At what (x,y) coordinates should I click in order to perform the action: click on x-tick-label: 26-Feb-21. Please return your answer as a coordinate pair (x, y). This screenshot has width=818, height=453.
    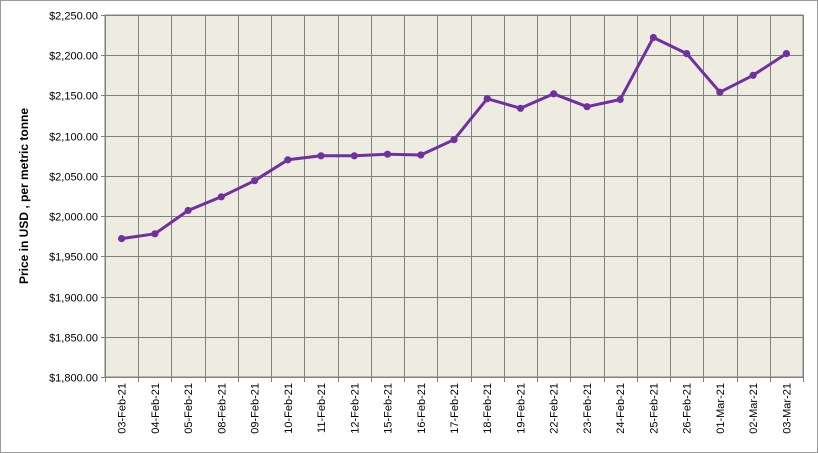
    Looking at the image, I should click on (688, 408).